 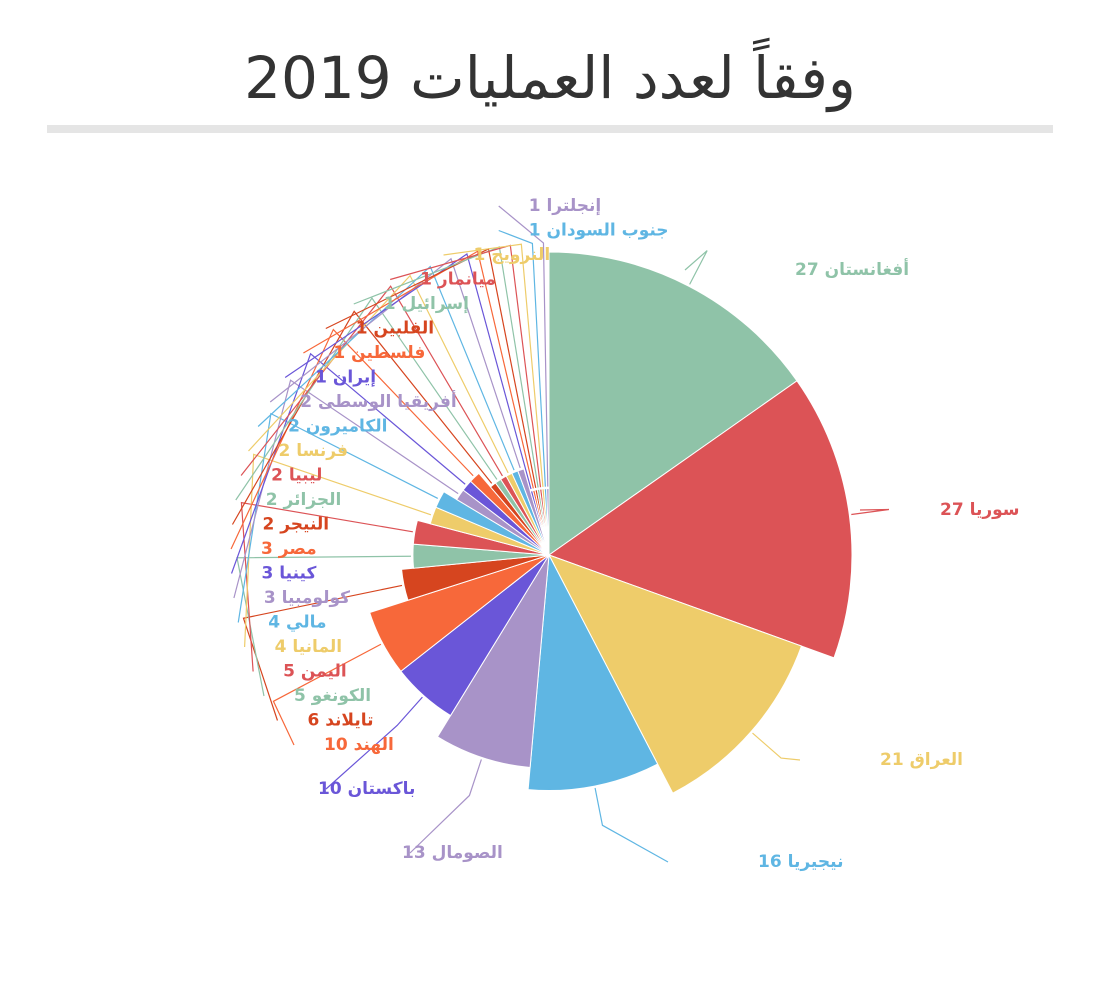 I want to click on label-slice-7: الهند 10, so click(x=359, y=745).